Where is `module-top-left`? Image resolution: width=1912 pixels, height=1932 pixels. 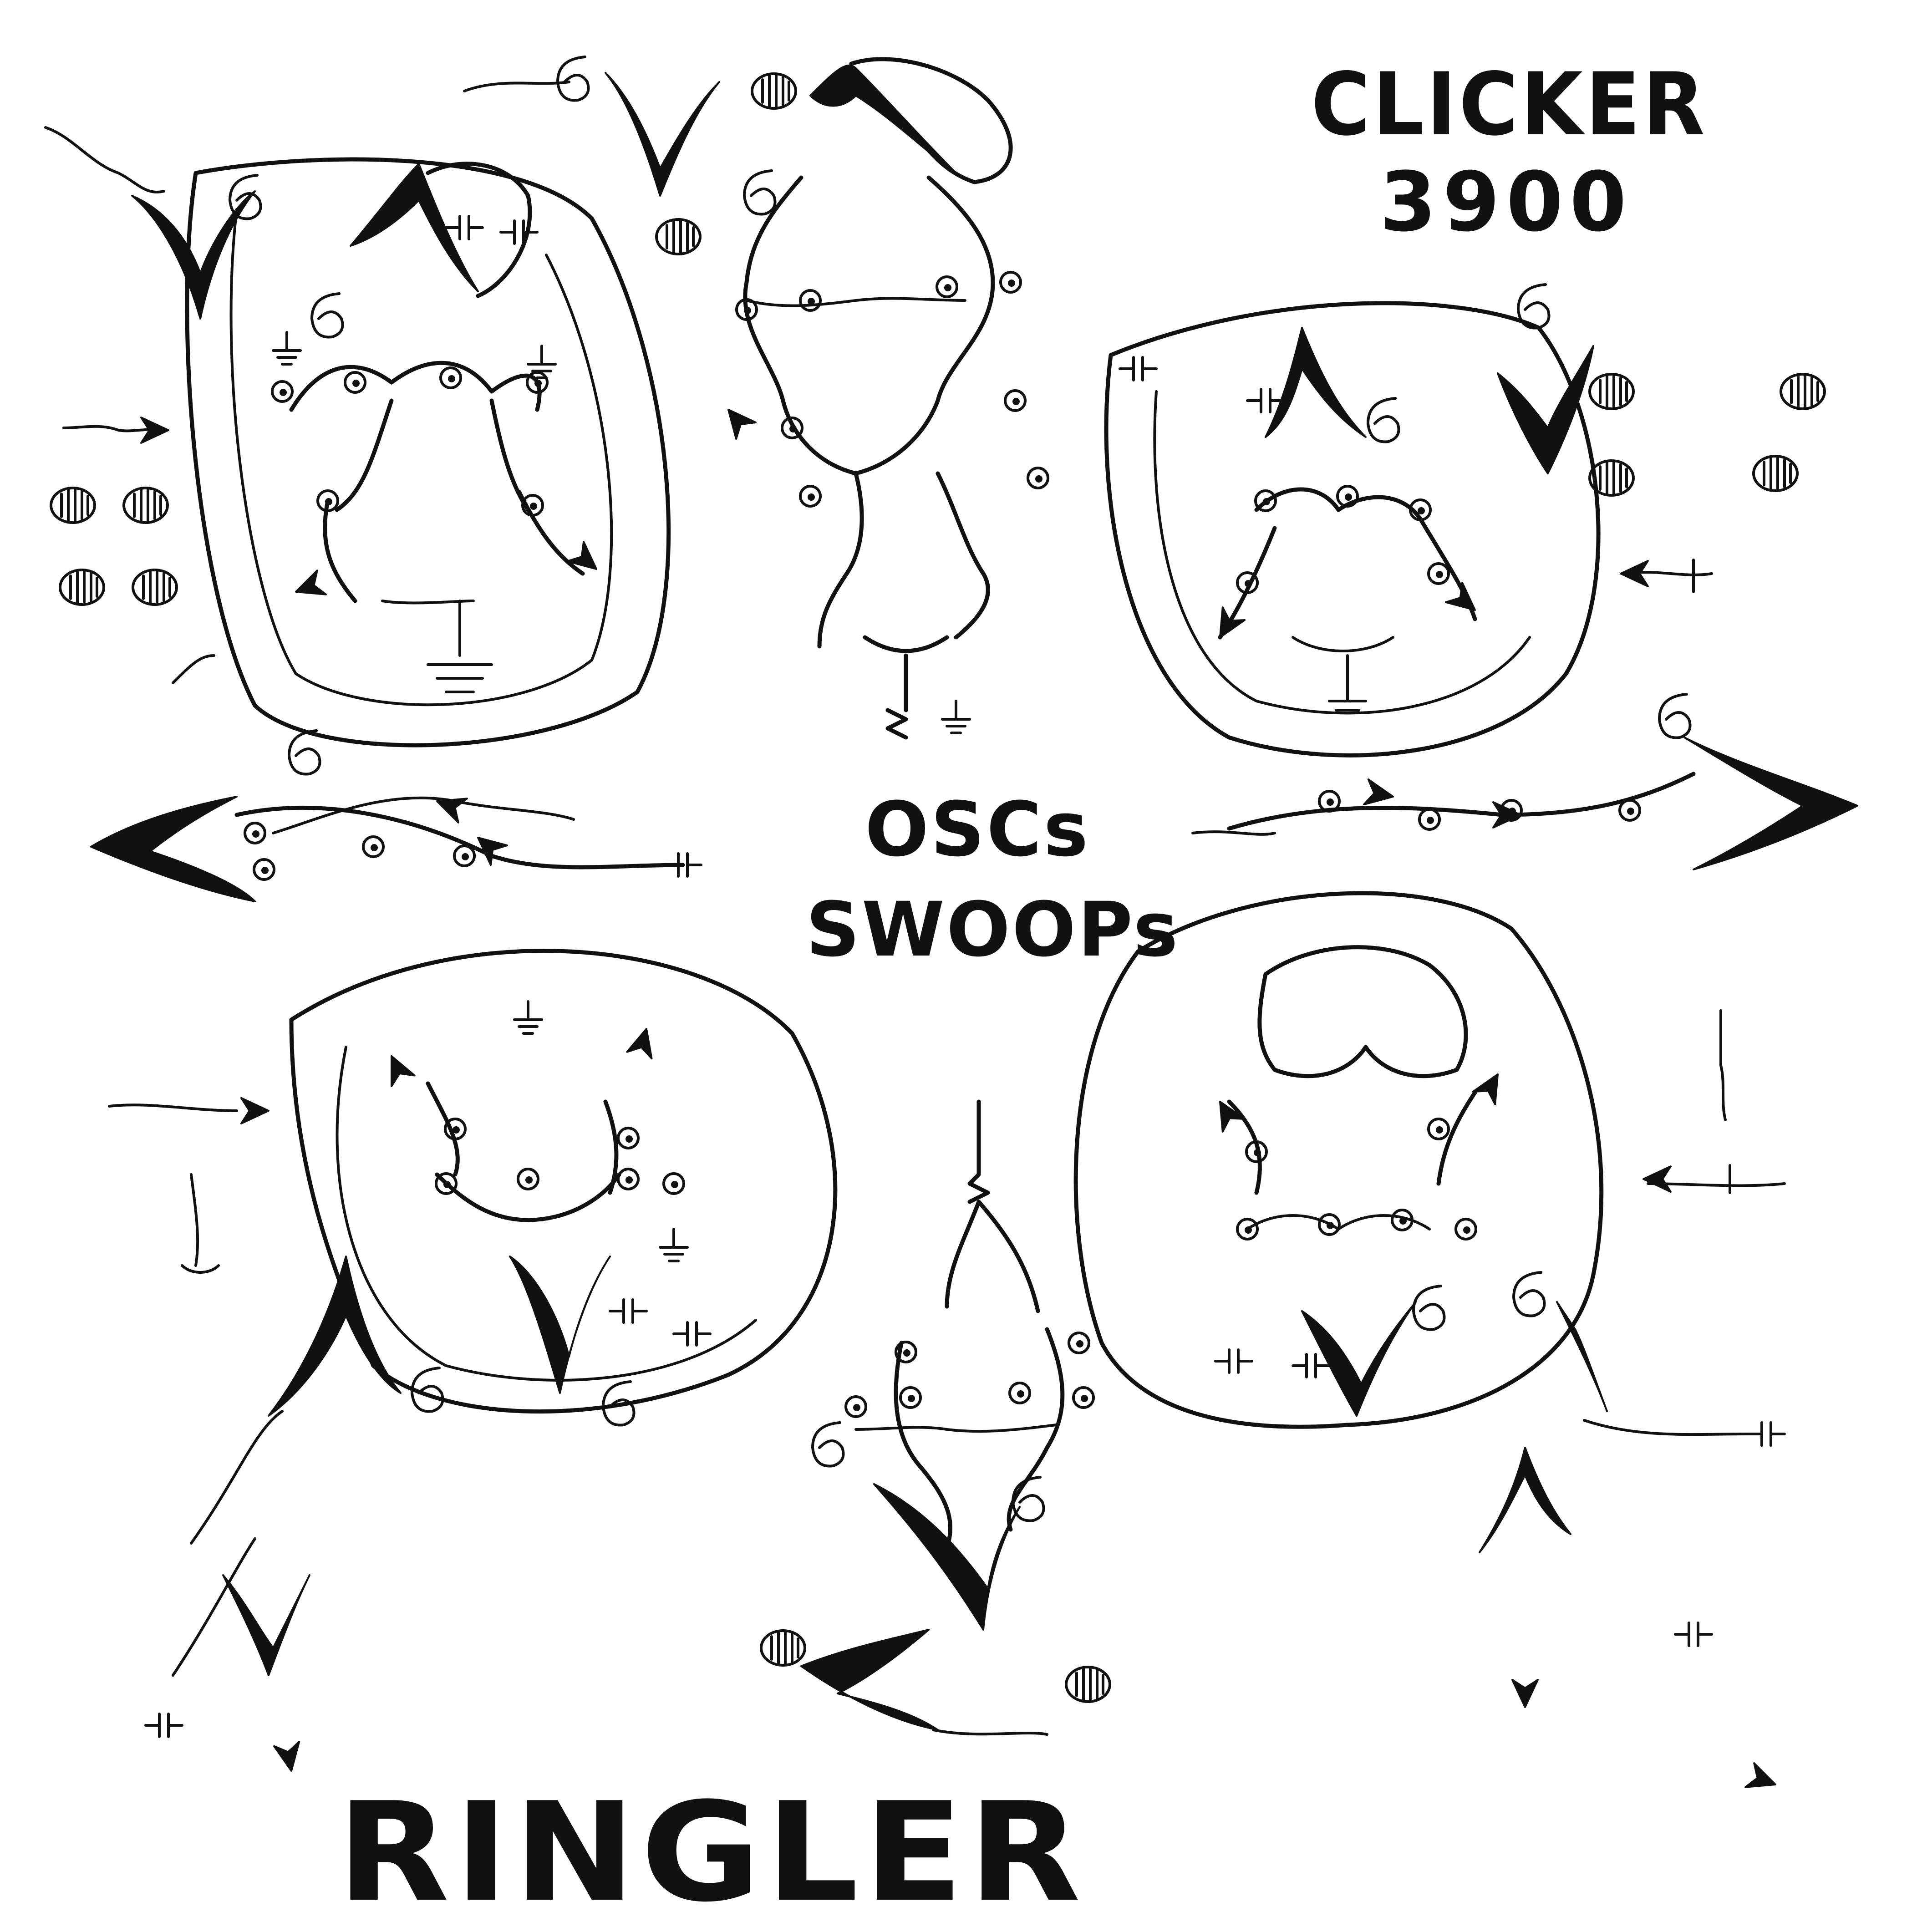 module-top-left is located at coordinates (357, 436).